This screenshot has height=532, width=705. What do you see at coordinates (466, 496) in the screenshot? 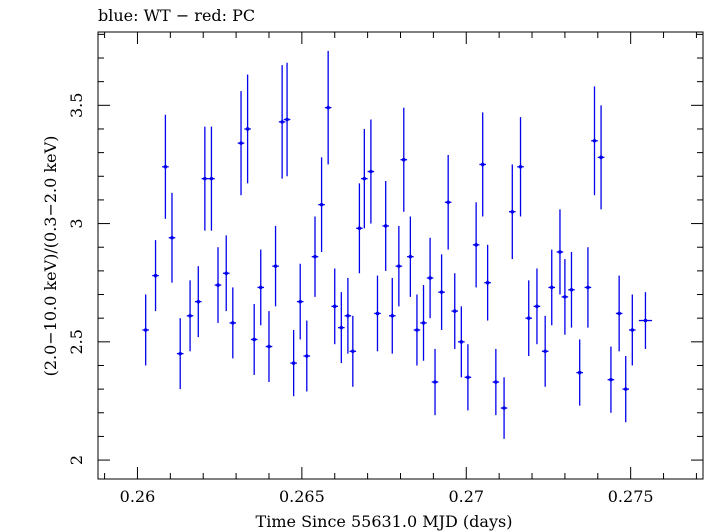
I see `x-tick-label: 0.27` at bounding box center [466, 496].